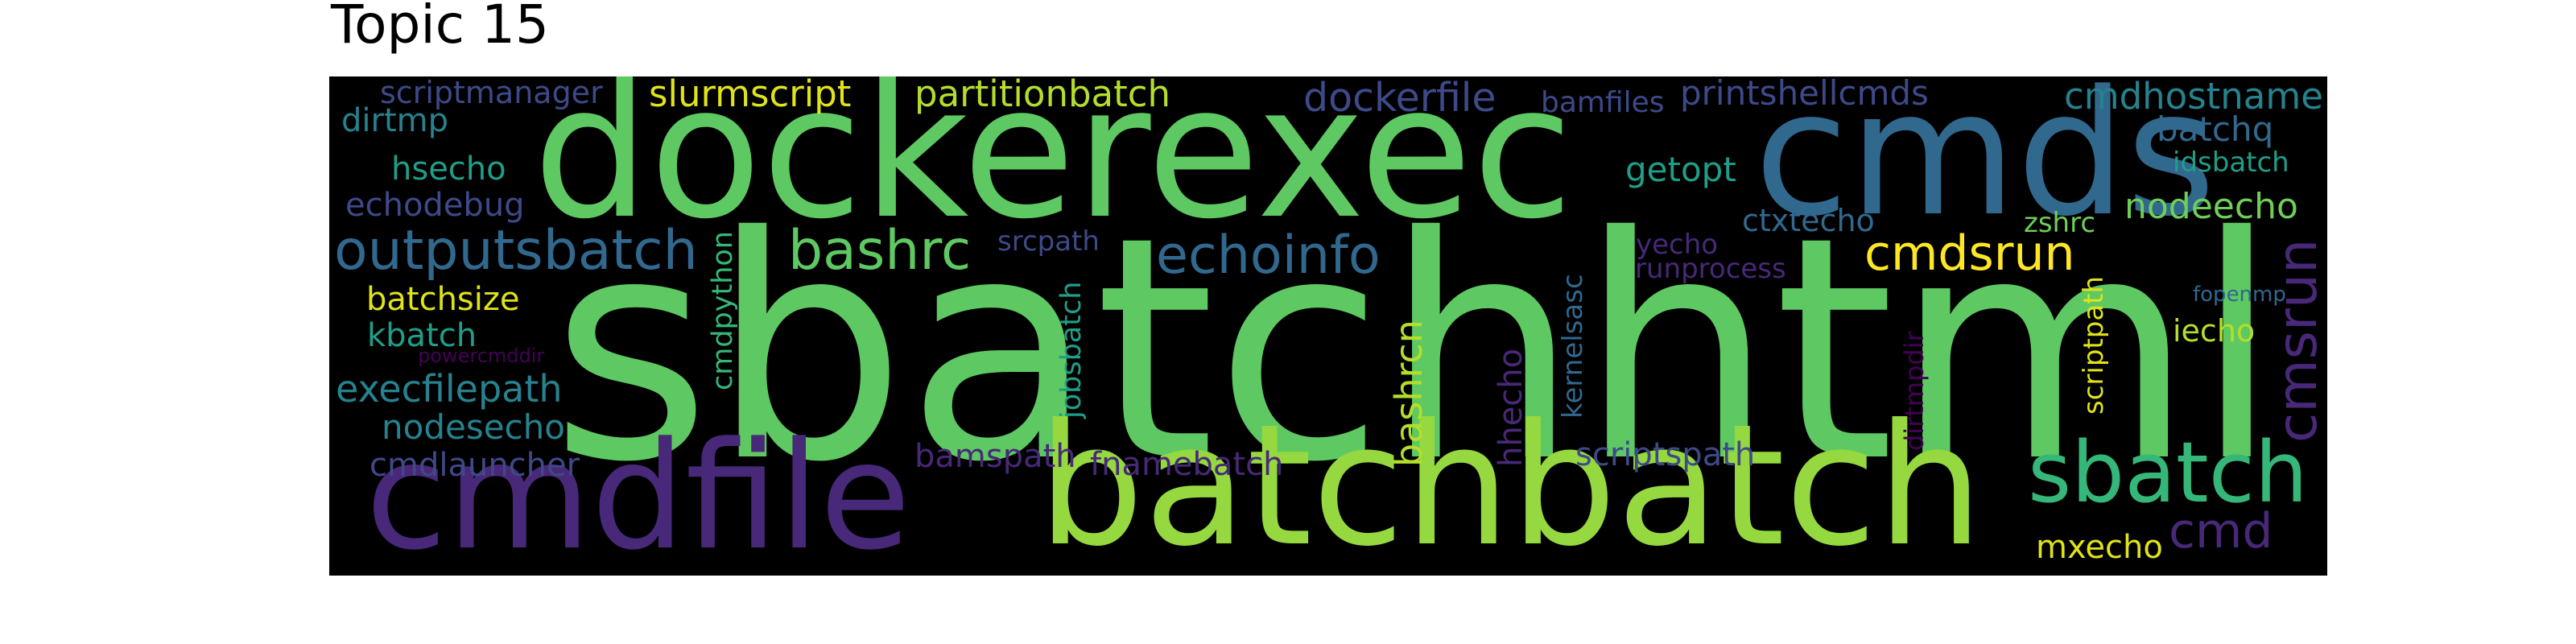 The width and height of the screenshot is (2576, 644). What do you see at coordinates (449, 389) in the screenshot?
I see `word-execfilepath: execfilepath` at bounding box center [449, 389].